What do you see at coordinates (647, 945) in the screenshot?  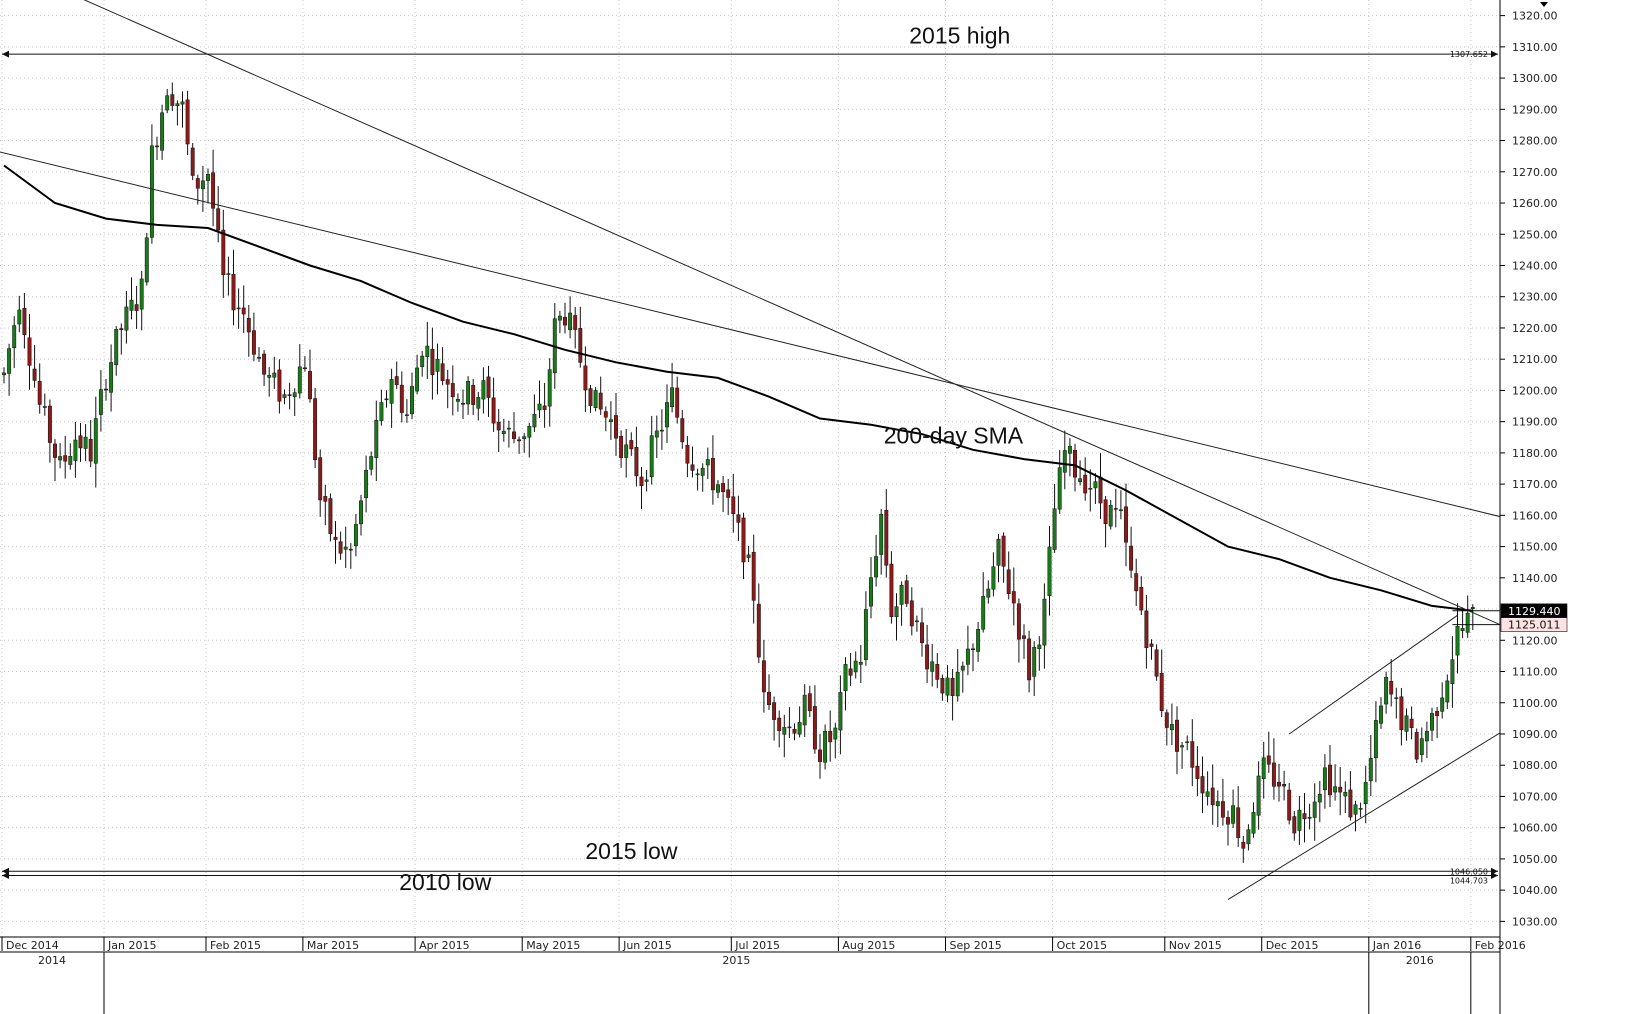 I see `month-label: Jun 2015` at bounding box center [647, 945].